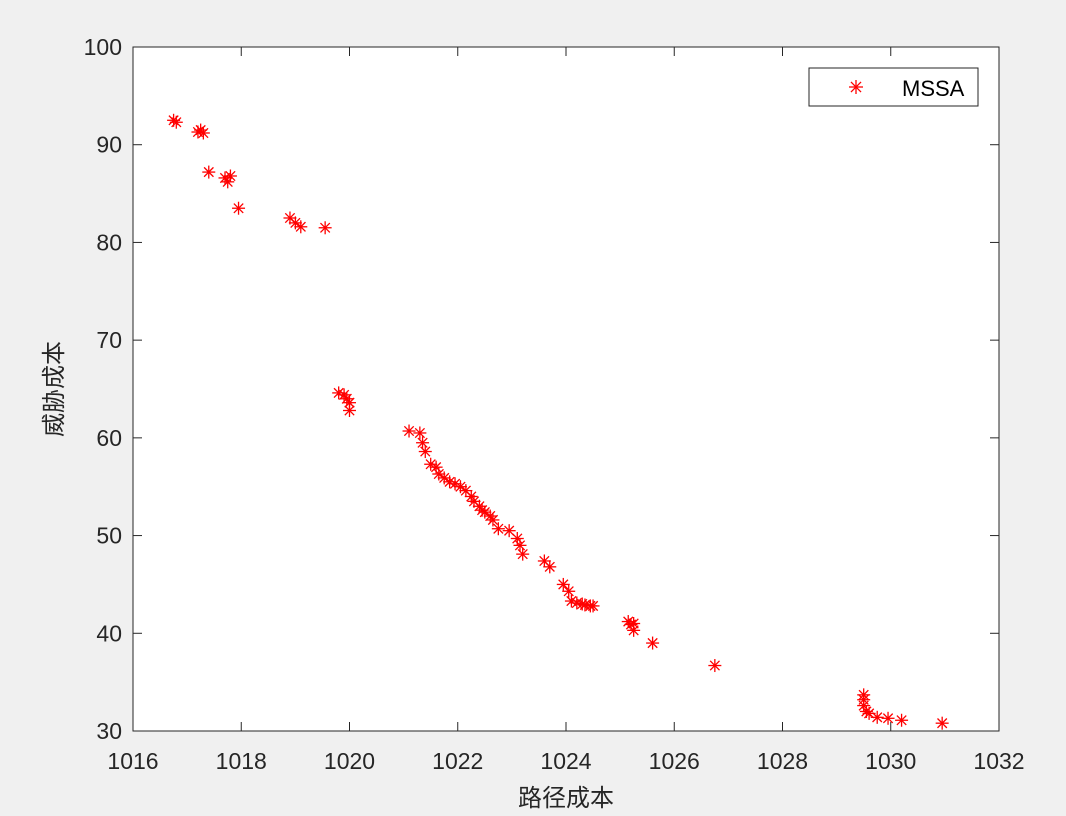 This screenshot has width=1066, height=816. I want to click on y-tick-label: 60, so click(109, 438).